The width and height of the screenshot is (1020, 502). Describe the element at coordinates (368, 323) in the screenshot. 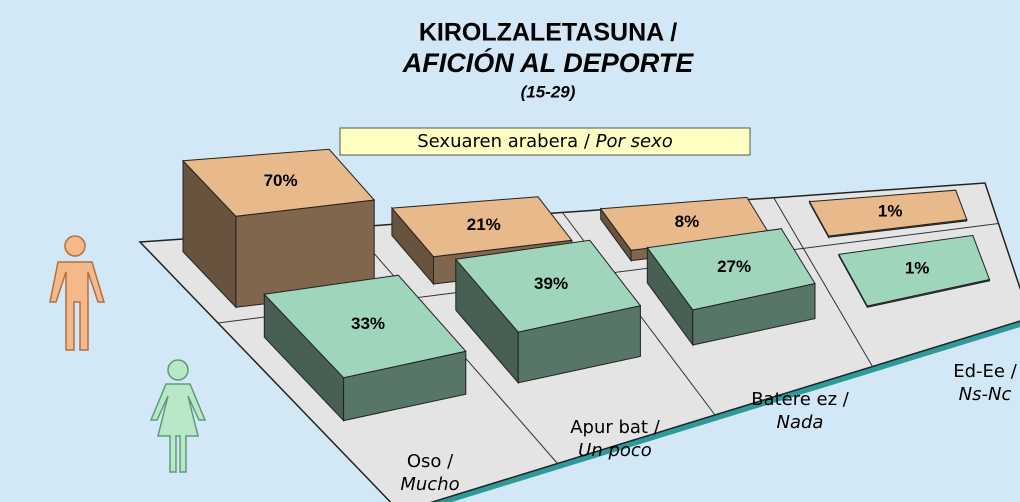

I see `data-label: 33%` at that location.